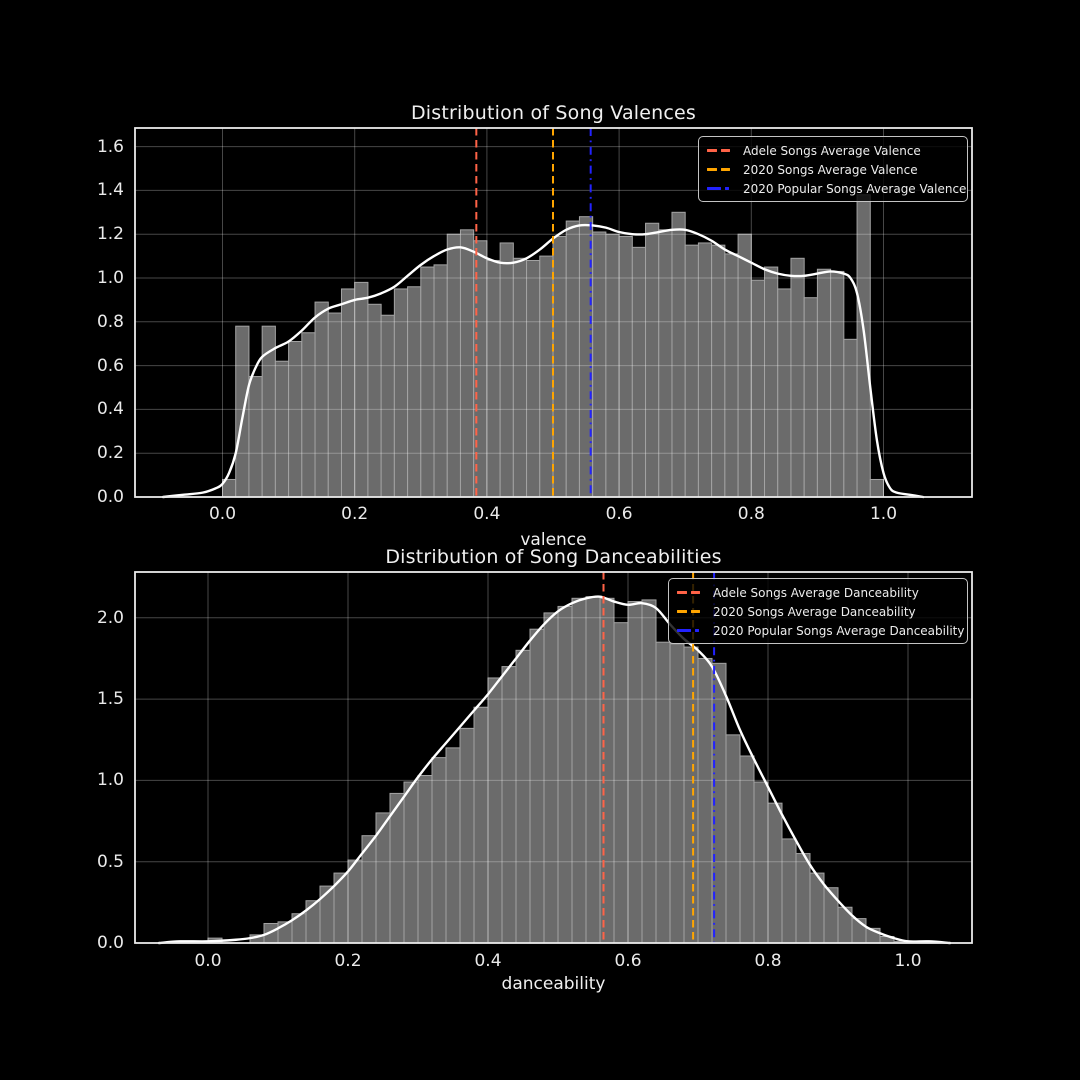  What do you see at coordinates (832, 150) in the screenshot?
I see `legend-label: Adele Songs Average Valence` at bounding box center [832, 150].